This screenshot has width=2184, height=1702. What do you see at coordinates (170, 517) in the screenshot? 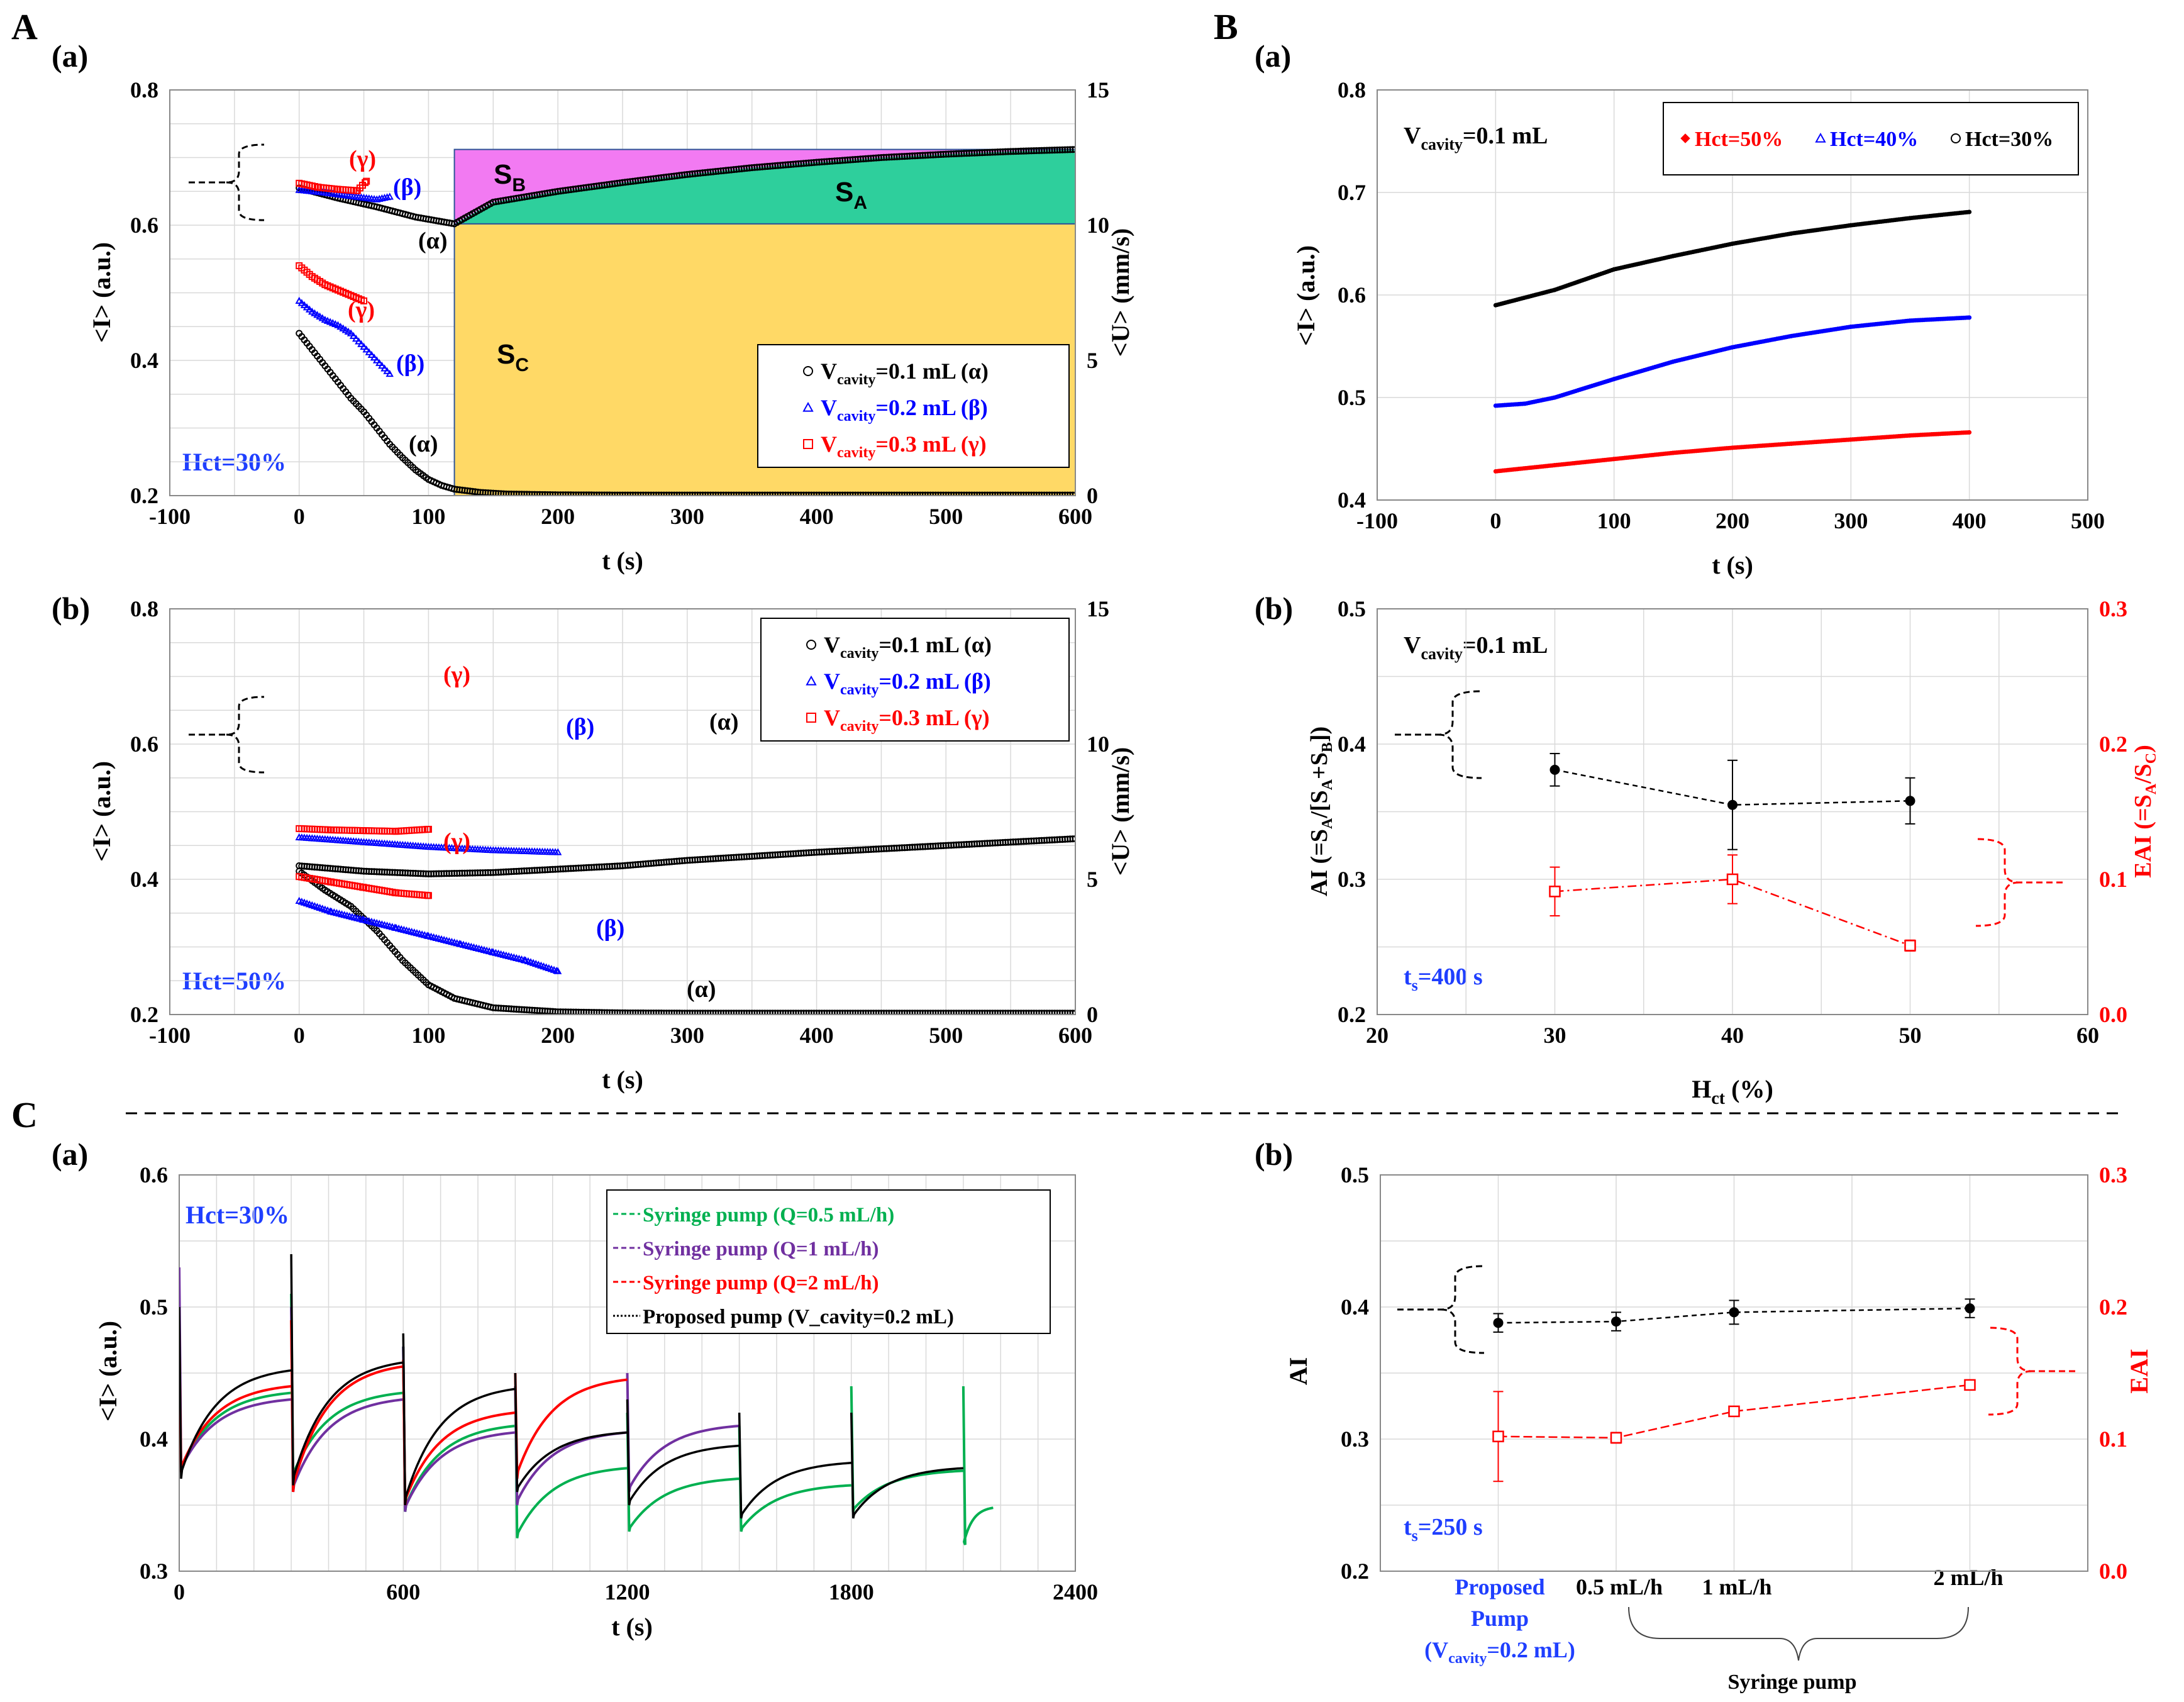
I see `aa-xtick-label: -100` at bounding box center [170, 517].